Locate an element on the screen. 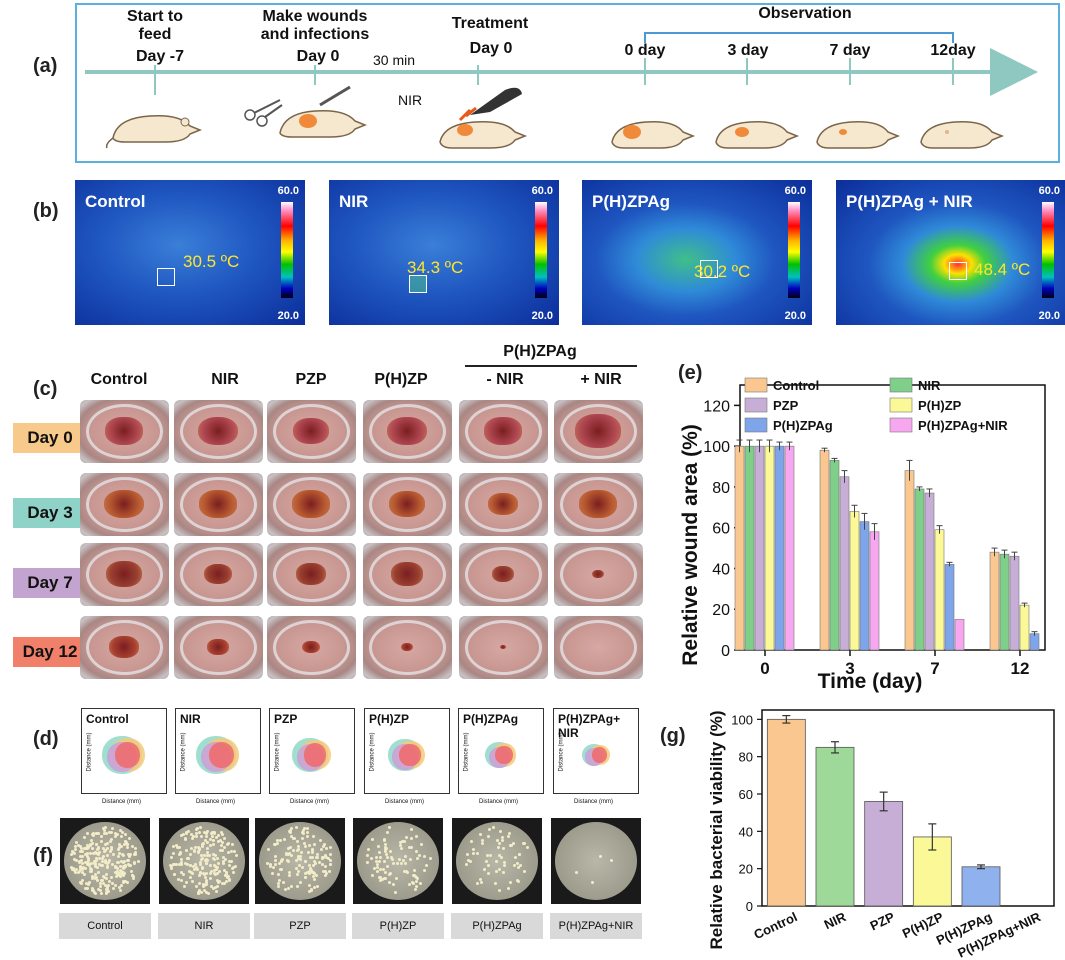 Image resolution: width=1065 pixels, height=960 pixels. e-legend-swatch is located at coordinates (756, 425).